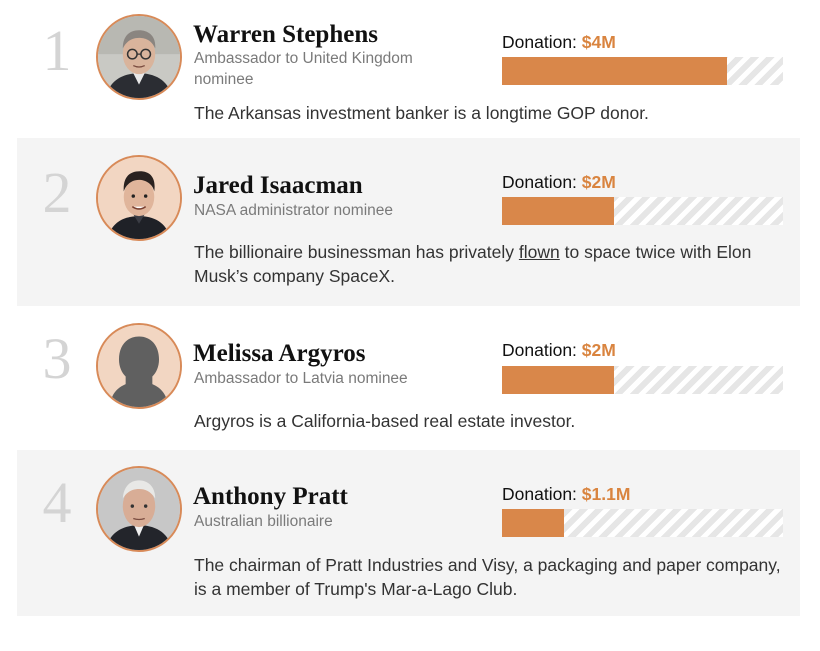  Describe the element at coordinates (263, 521) in the screenshot. I see `person-role: Australian billionaire` at that location.